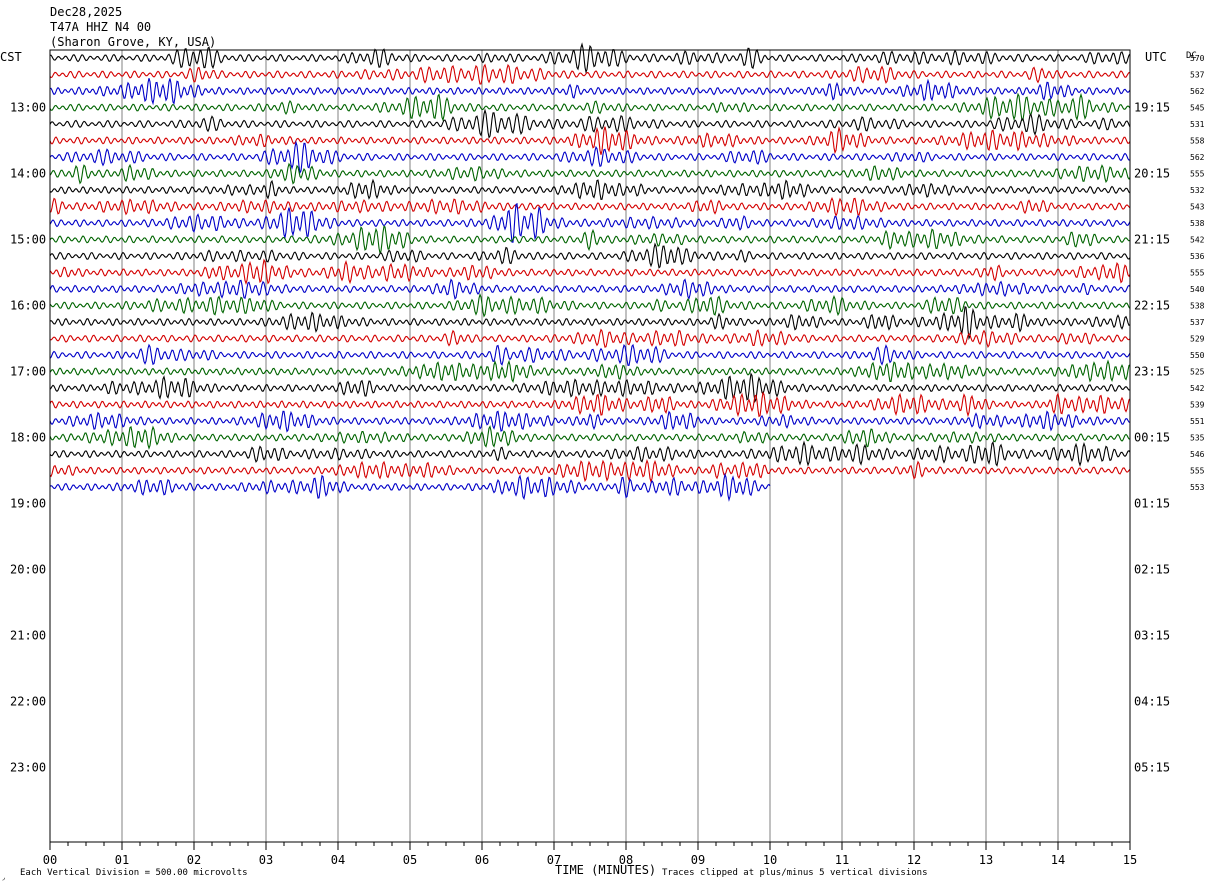 Image resolution: width=1210 pixels, height=886 pixels. Describe the element at coordinates (1197, 108) in the screenshot. I see `dc-offset-label: 545` at that location.